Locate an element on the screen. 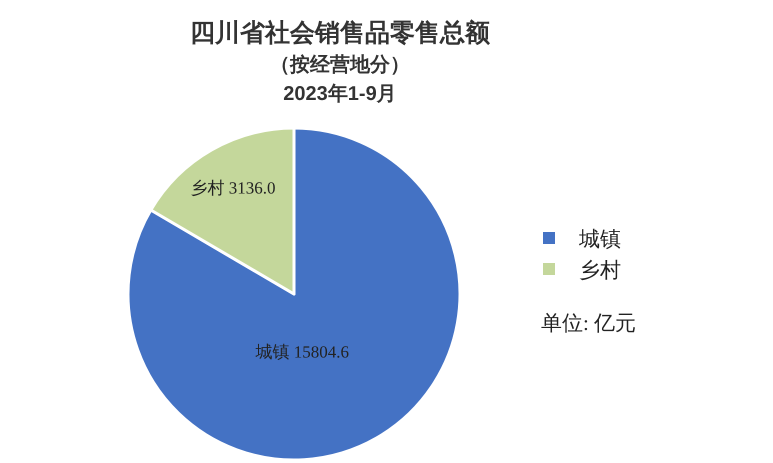  title: 四川省社会销售品零售总额 is located at coordinates (340, 33).